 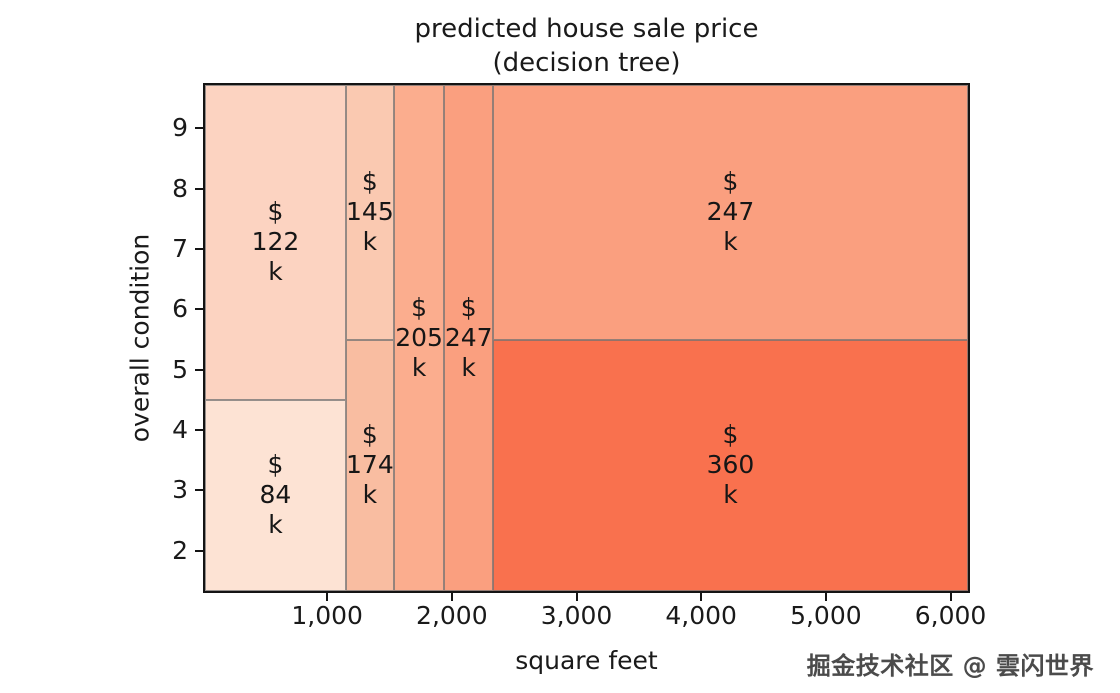 What do you see at coordinates (730, 182) in the screenshot?
I see `region-247k-wide-label-line: $` at bounding box center [730, 182].